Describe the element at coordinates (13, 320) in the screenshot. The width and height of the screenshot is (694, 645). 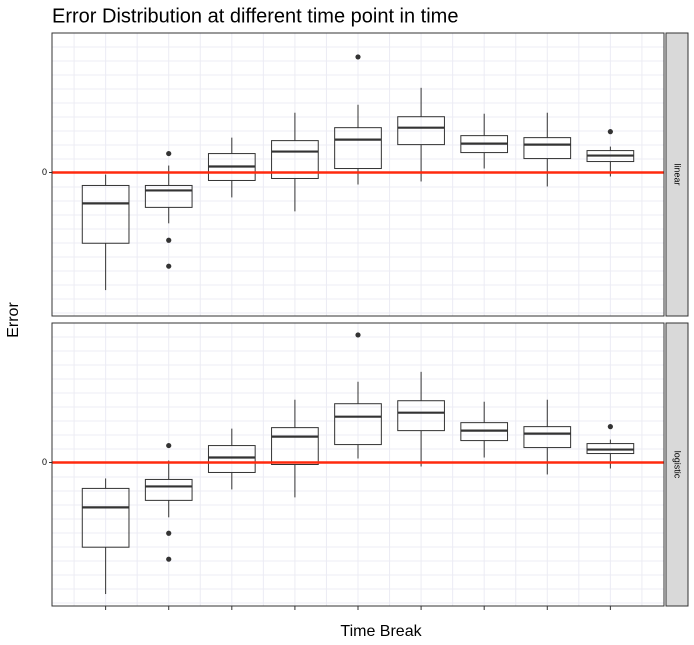
I see `y-axis-label: Error` at that location.